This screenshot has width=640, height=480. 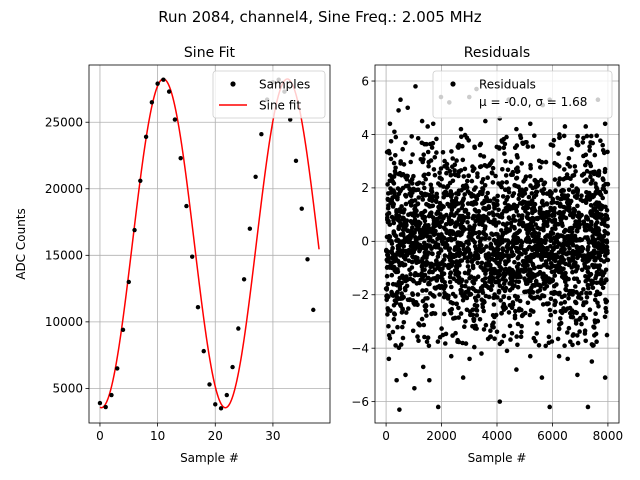 What do you see at coordinates (269, 94) in the screenshot?
I see `sine-fit-legend: Samples Sine fit` at bounding box center [269, 94].